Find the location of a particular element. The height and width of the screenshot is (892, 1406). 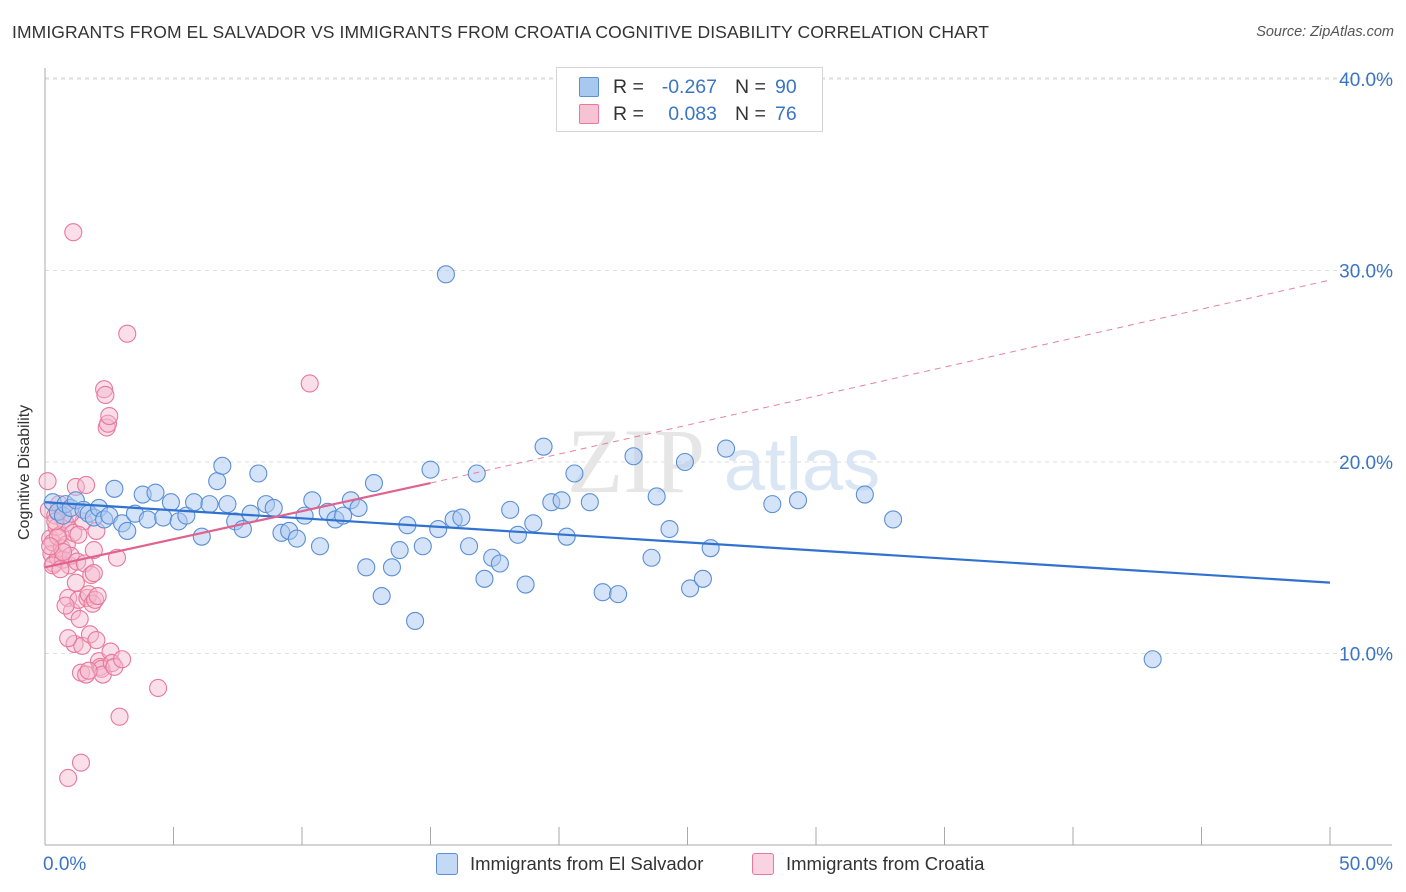

pink-swatch is located at coordinates (589, 114).